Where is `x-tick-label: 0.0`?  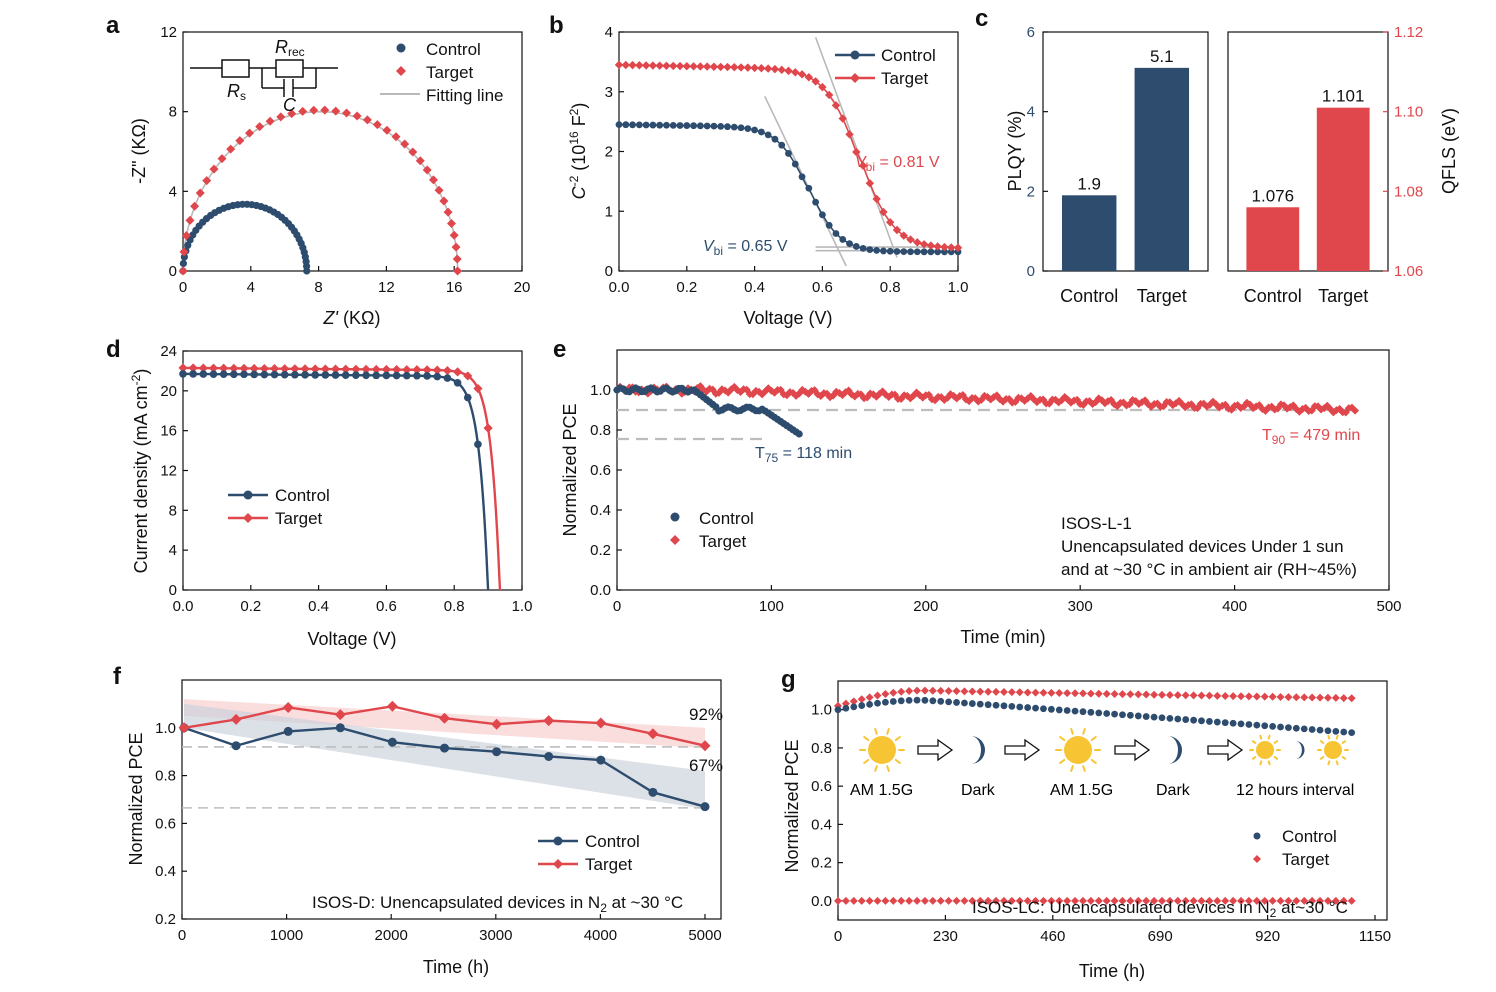 x-tick-label: 0.0 is located at coordinates (619, 287).